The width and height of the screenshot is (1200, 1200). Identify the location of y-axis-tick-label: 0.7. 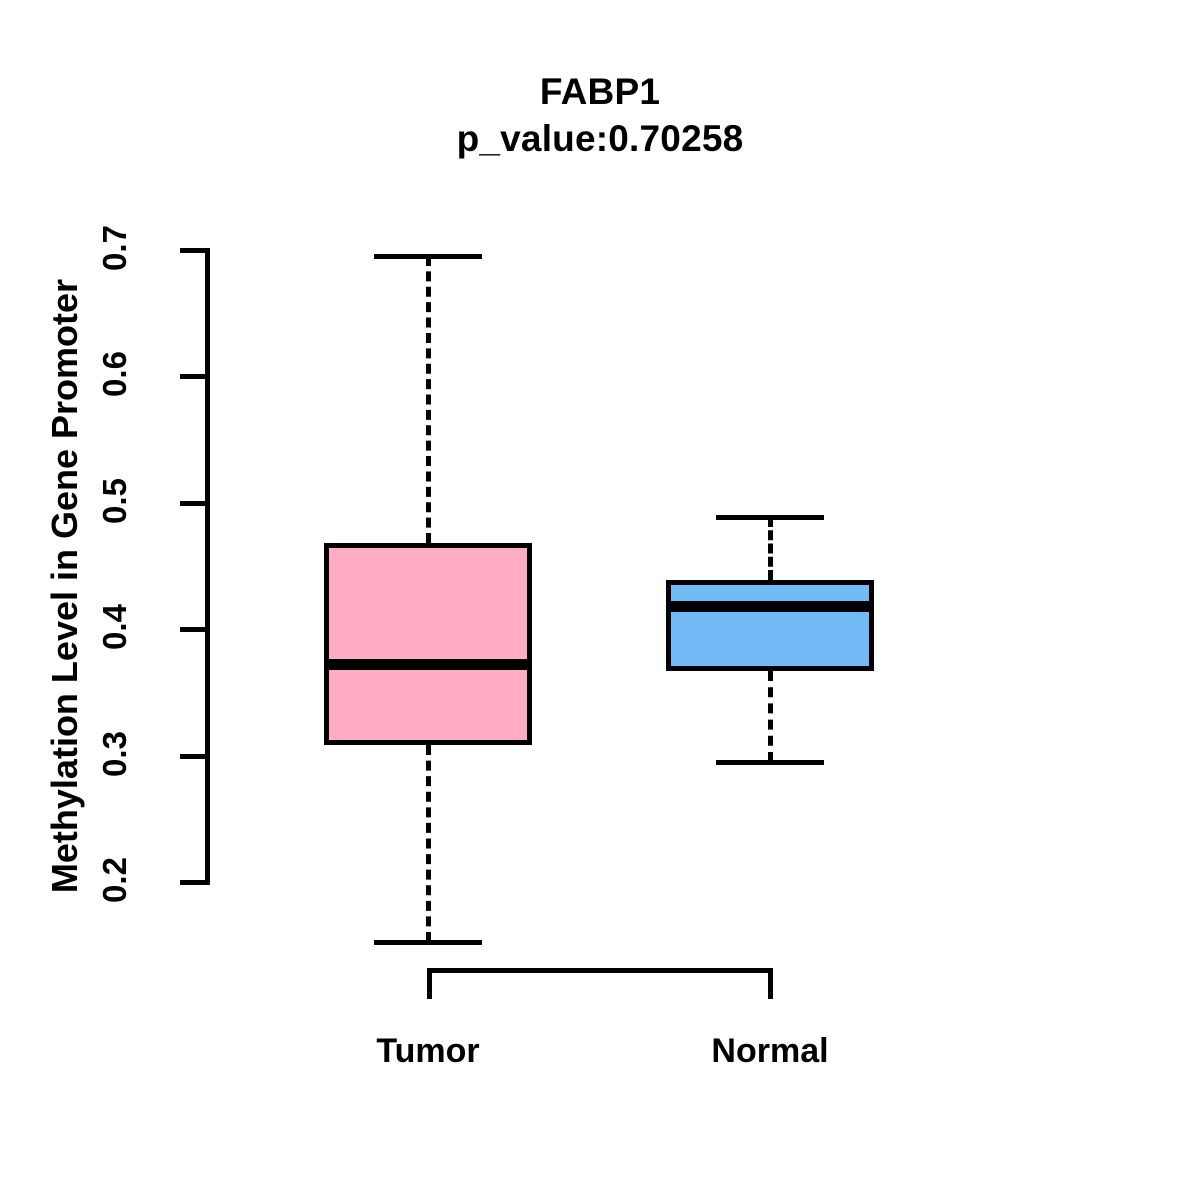
(114, 248).